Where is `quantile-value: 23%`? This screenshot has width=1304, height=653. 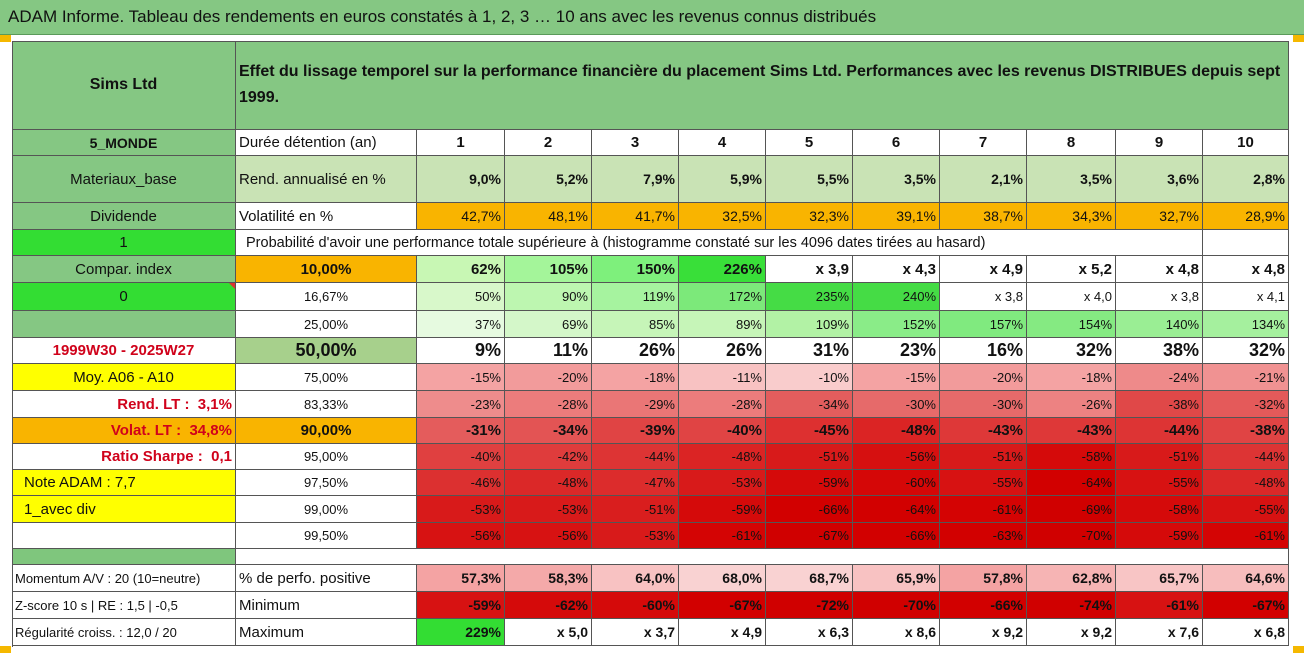
quantile-value: 23% is located at coordinates (896, 351).